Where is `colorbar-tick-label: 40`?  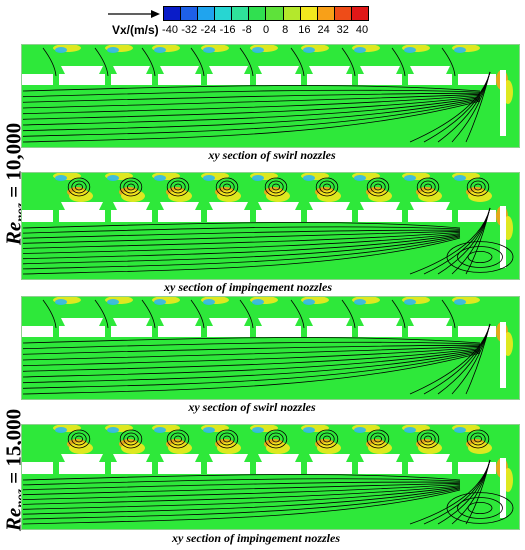
colorbar-tick-label: 40 is located at coordinates (362, 30).